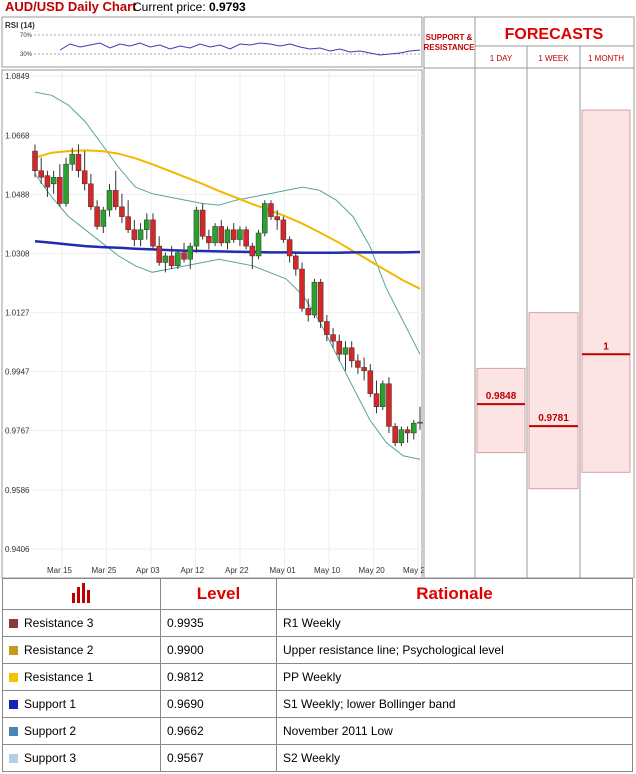 The height and width of the screenshot is (774, 636). What do you see at coordinates (454, 704) in the screenshot?
I see `rationale-cell: S1 Weekly; lower Bollinger band` at bounding box center [454, 704].